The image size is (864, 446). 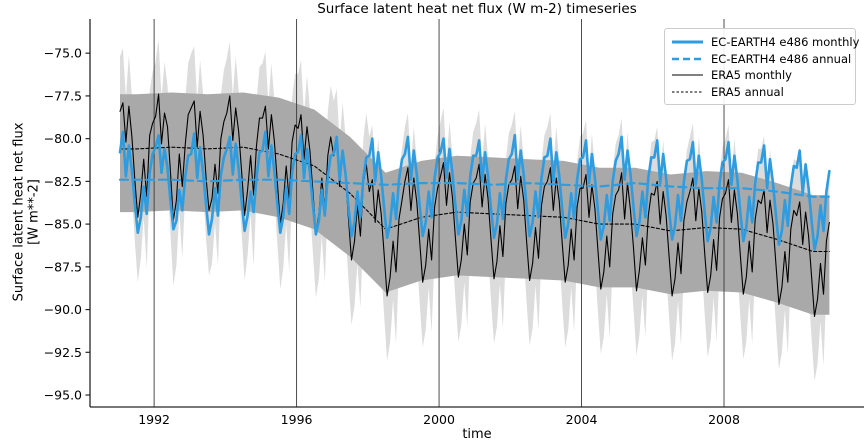 I want to click on y-tick-label: −75.0, so click(x=63, y=53).